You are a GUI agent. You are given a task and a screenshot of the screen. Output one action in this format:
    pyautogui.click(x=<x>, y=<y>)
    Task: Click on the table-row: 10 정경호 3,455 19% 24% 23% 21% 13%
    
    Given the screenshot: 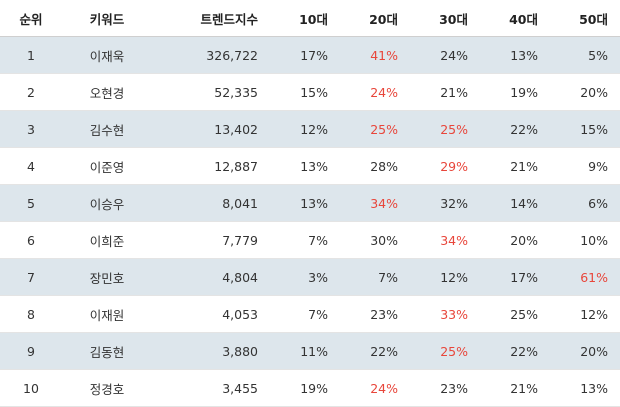 What is the action you would take?
    pyautogui.click(x=310, y=388)
    